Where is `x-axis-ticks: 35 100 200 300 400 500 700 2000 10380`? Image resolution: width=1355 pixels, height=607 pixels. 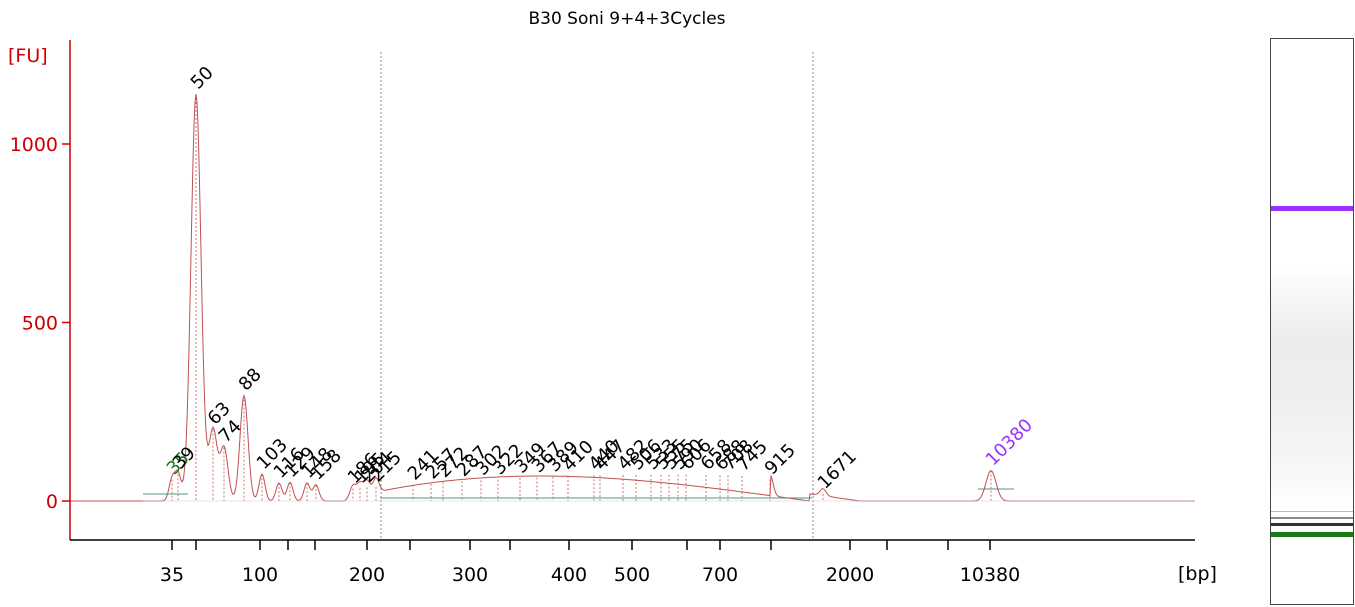
x-axis-ticks: 35 100 200 300 400 500 700 2000 10380 is located at coordinates (590, 563).